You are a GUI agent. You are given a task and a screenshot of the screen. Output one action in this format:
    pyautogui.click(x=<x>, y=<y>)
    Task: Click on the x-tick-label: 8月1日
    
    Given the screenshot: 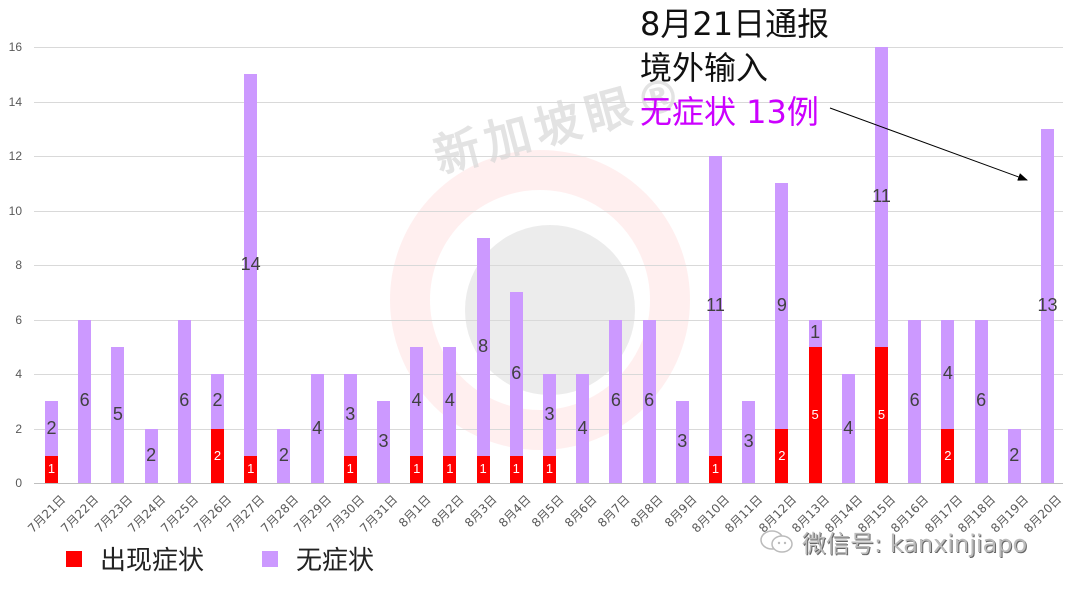 What is the action you would take?
    pyautogui.click(x=414, y=511)
    